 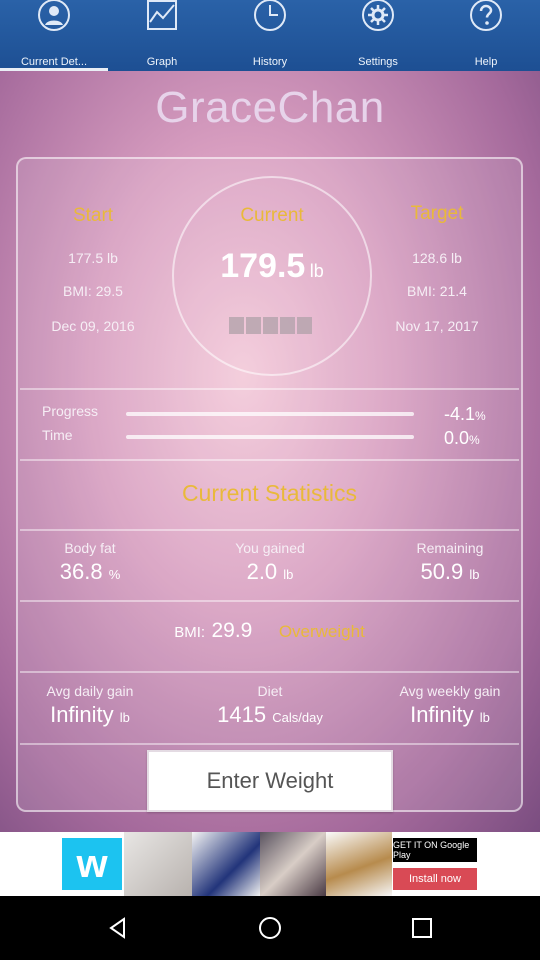 I want to click on tab-help: Help, so click(x=486, y=35).